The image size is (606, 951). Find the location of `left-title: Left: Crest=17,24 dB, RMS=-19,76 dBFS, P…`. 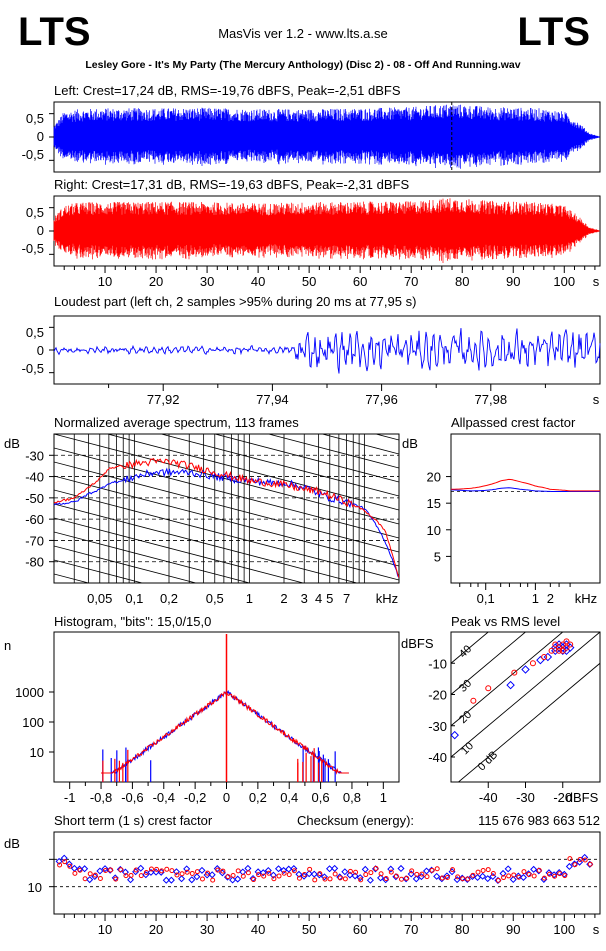

left-title: Left: Crest=17,24 dB, RMS=-19,76 dBFS, P… is located at coordinates (227, 90).